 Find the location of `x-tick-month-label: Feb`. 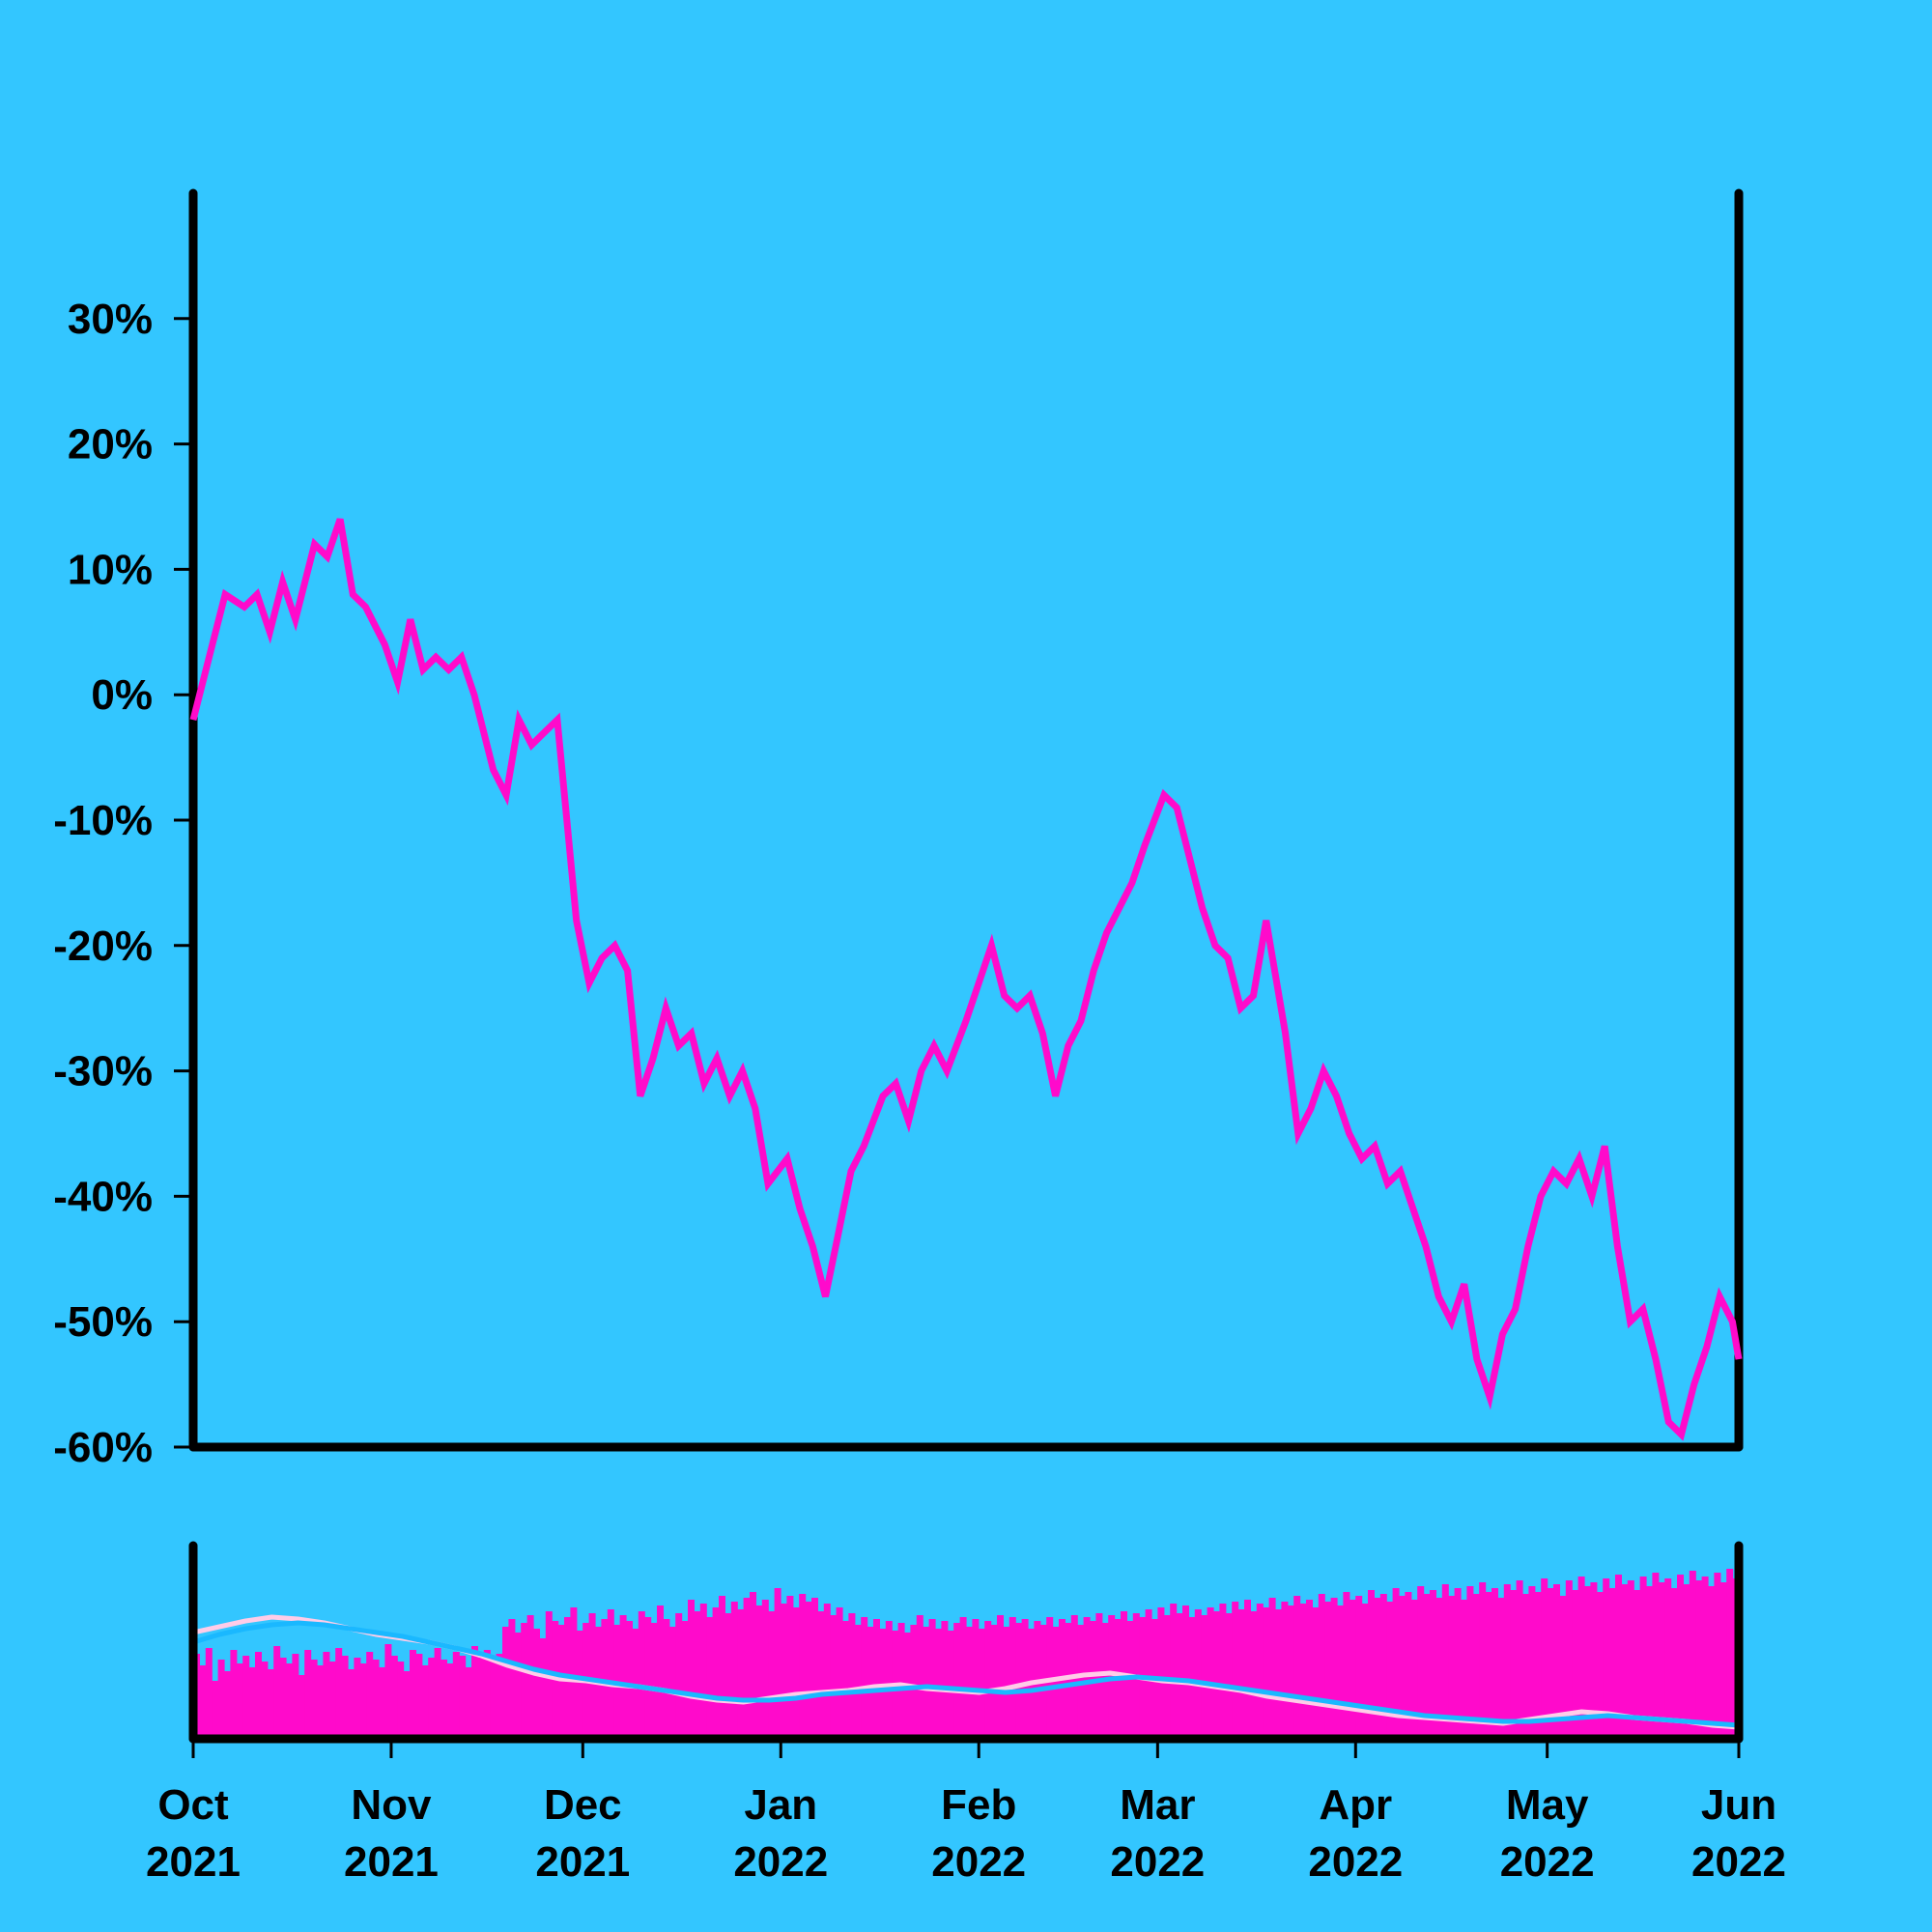

x-tick-month-label: Feb is located at coordinates (978, 1805).